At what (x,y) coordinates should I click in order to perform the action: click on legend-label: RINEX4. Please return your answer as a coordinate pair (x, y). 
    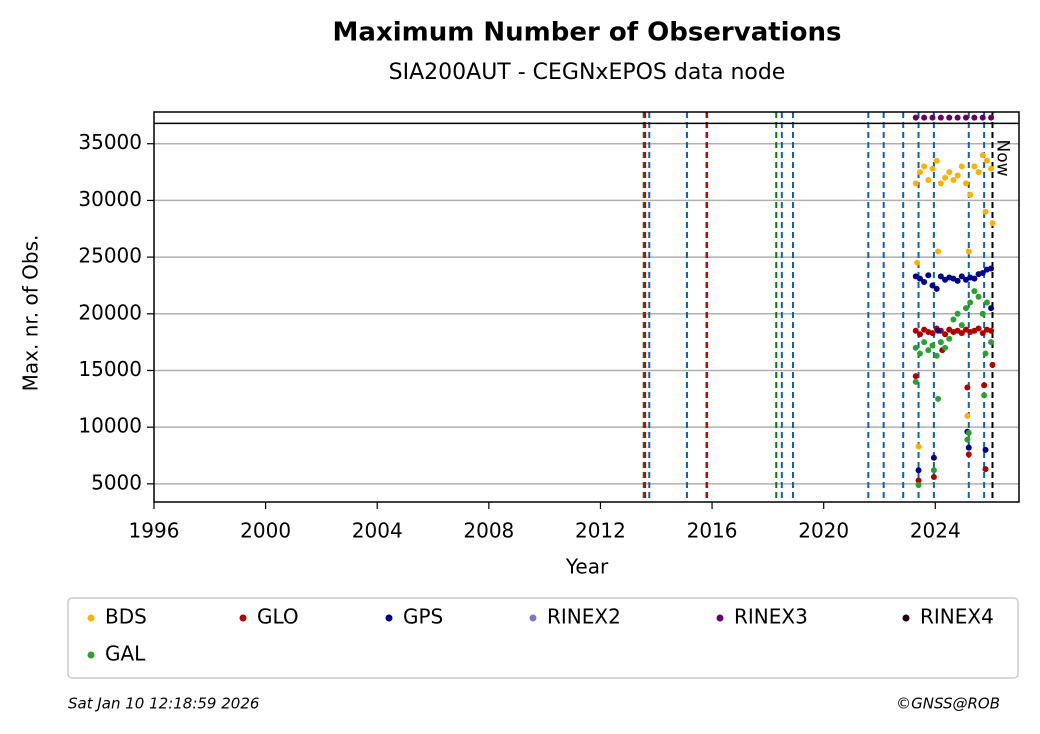
    Looking at the image, I should click on (957, 617).